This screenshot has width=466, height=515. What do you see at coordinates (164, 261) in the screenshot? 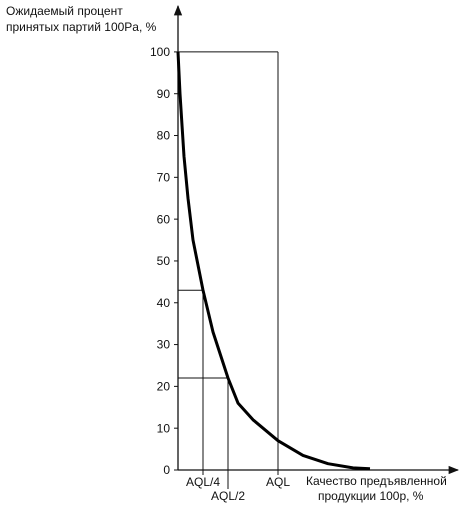
I see `y-tick-label: 50` at bounding box center [164, 261].